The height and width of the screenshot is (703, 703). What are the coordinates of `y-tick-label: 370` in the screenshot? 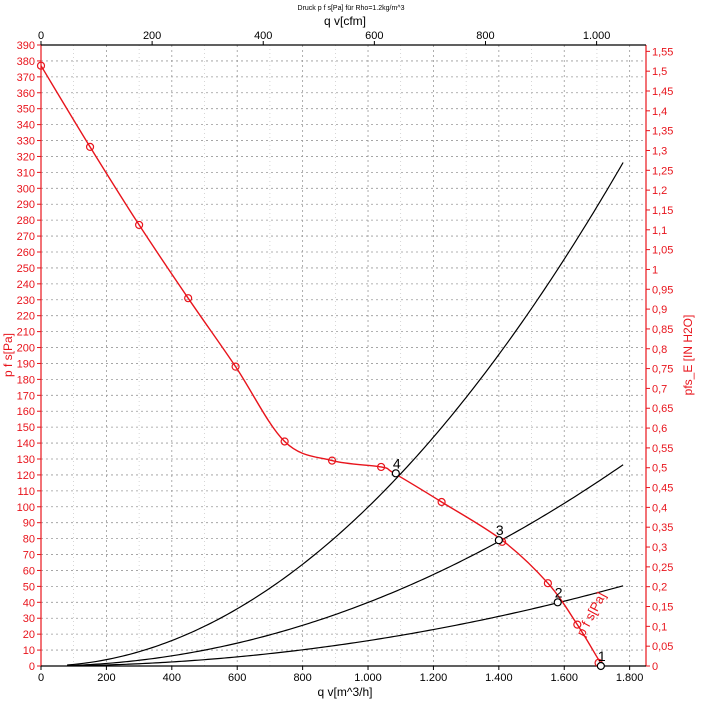 It's located at (26, 78).